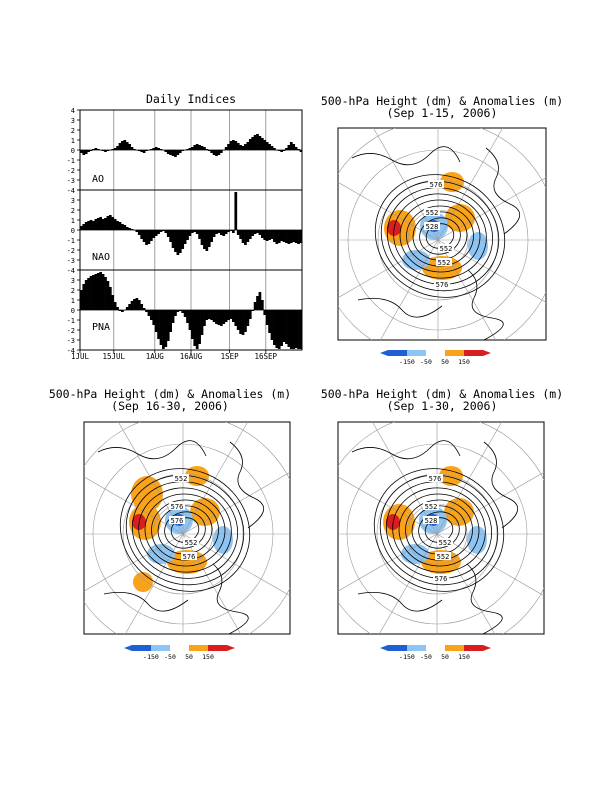  Describe the element at coordinates (143, 582) in the screenshot. I see `anomaly-blob` at that location.